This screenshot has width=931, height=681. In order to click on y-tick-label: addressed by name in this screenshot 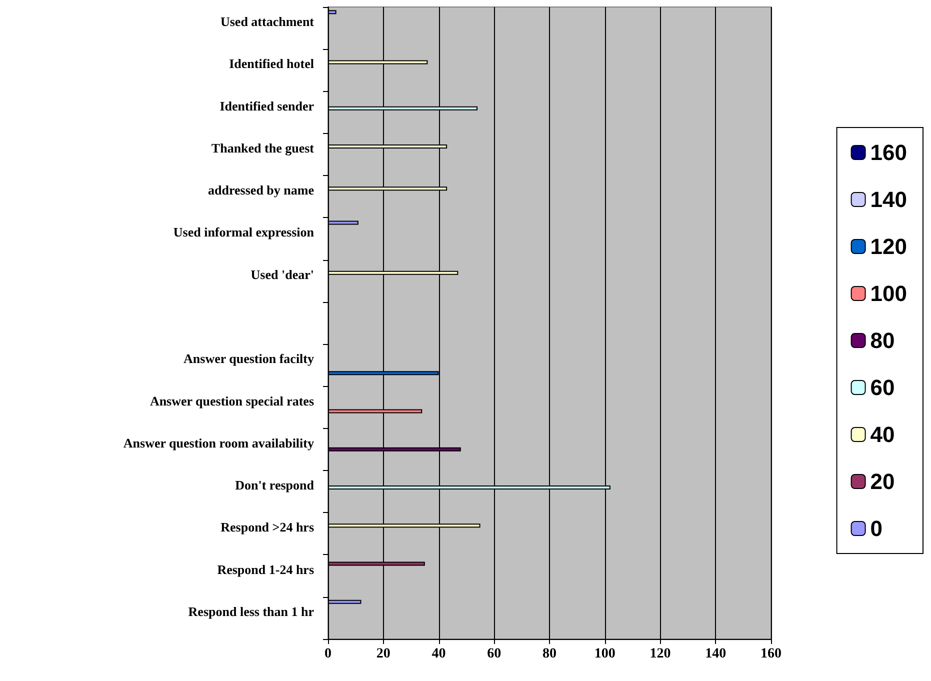, I will do `click(261, 190)`.